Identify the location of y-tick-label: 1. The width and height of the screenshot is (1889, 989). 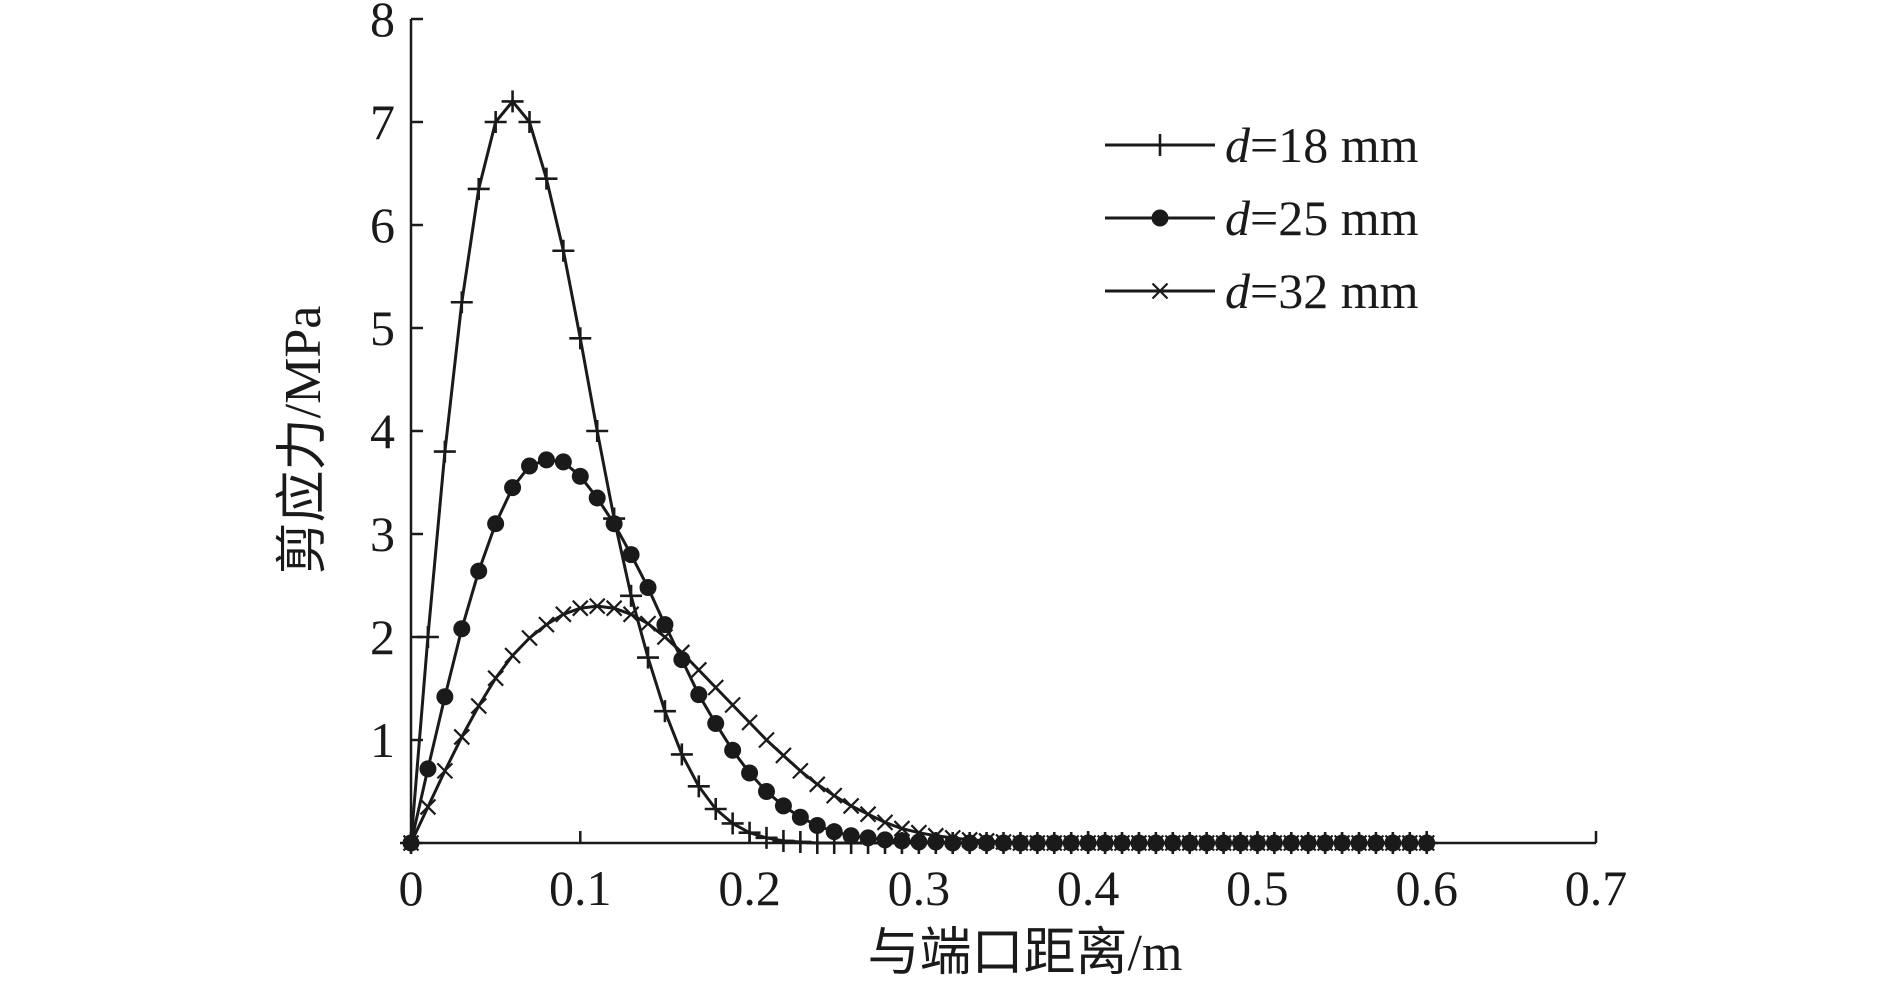
(382, 740).